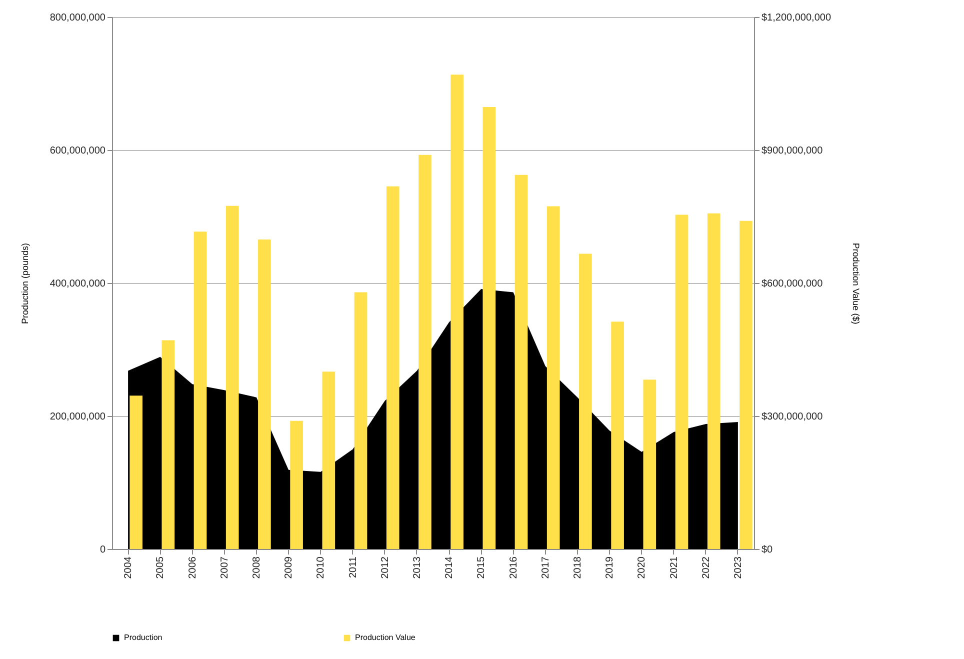  What do you see at coordinates (482, 567) in the screenshot?
I see `x-tick-label: 2015` at bounding box center [482, 567].